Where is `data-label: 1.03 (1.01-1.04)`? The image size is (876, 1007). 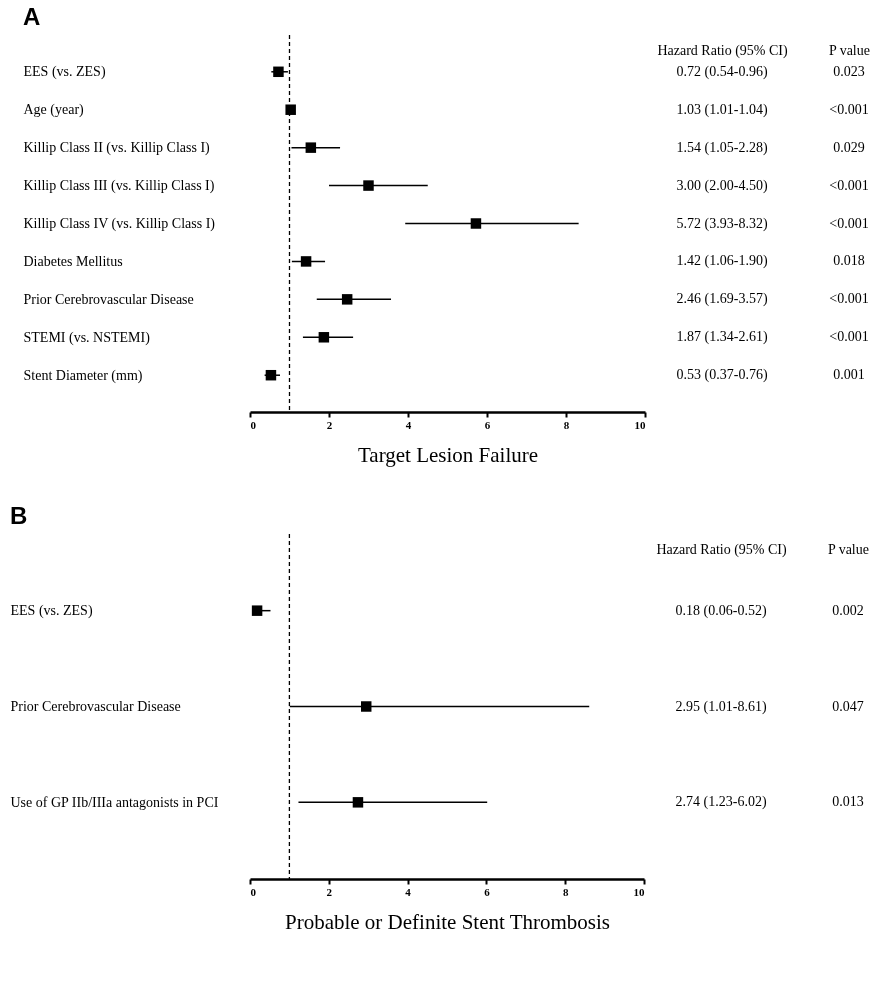
data-label: 1.03 (1.01-1.04) is located at coordinates (722, 109).